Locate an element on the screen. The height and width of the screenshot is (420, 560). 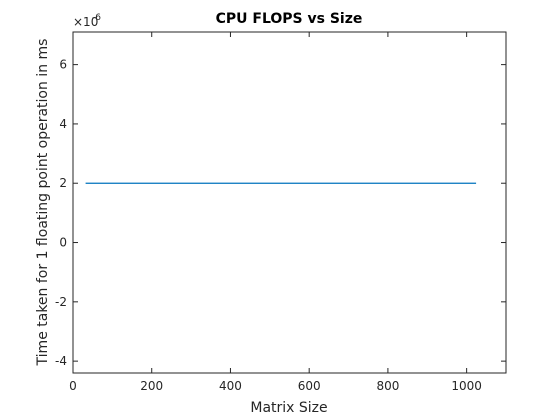
x-tick-label: 0 is located at coordinates (73, 386).